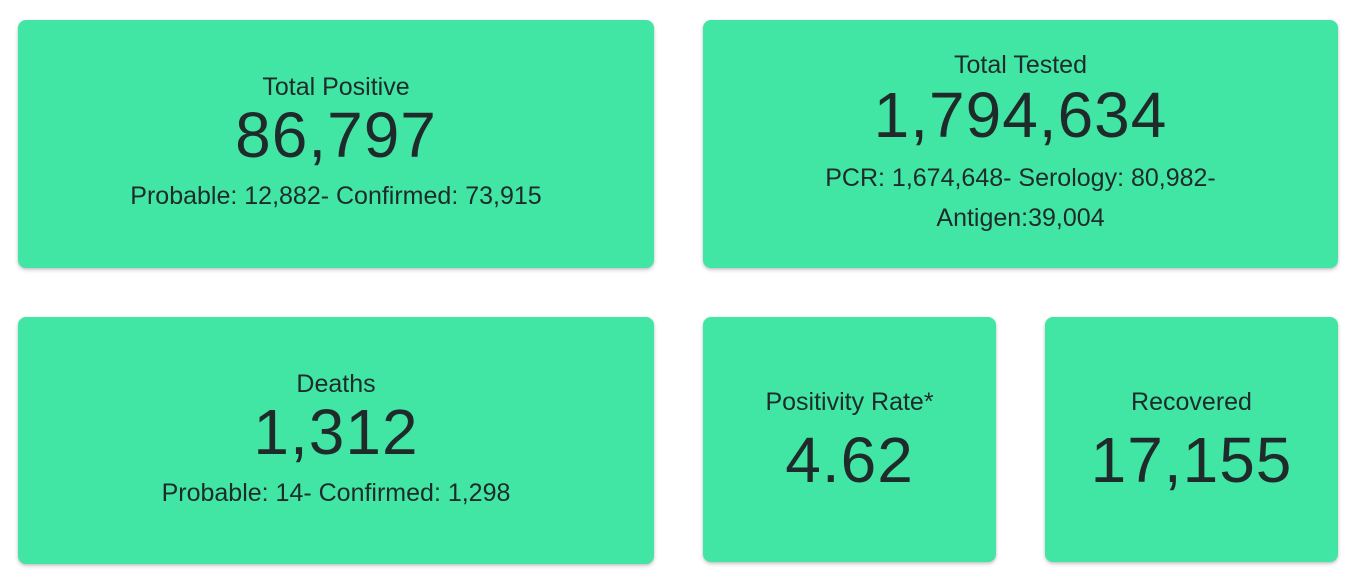 The width and height of the screenshot is (1356, 588). I want to click on total-tested-breakdown-line1: PCR: 1,674,648- Serology: 80,982-, so click(1020, 178).